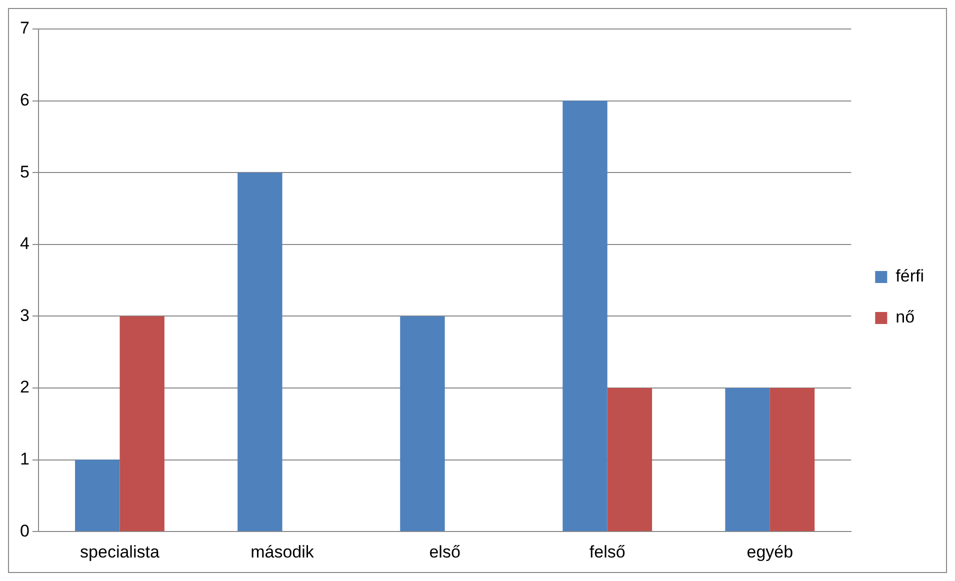  Describe the element at coordinates (770, 552) in the screenshot. I see `x-tick-label: egyéb` at that location.